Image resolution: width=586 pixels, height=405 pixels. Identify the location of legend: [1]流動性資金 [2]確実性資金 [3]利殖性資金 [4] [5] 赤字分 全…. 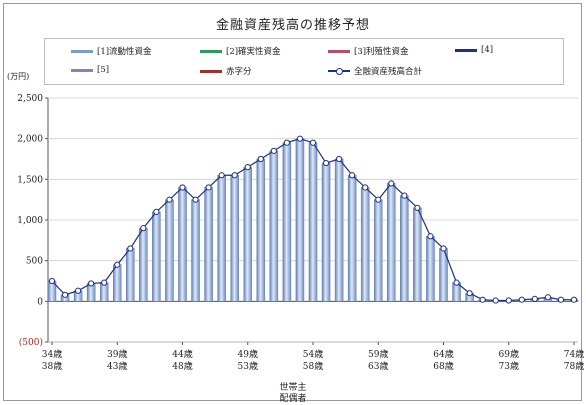
(304, 61).